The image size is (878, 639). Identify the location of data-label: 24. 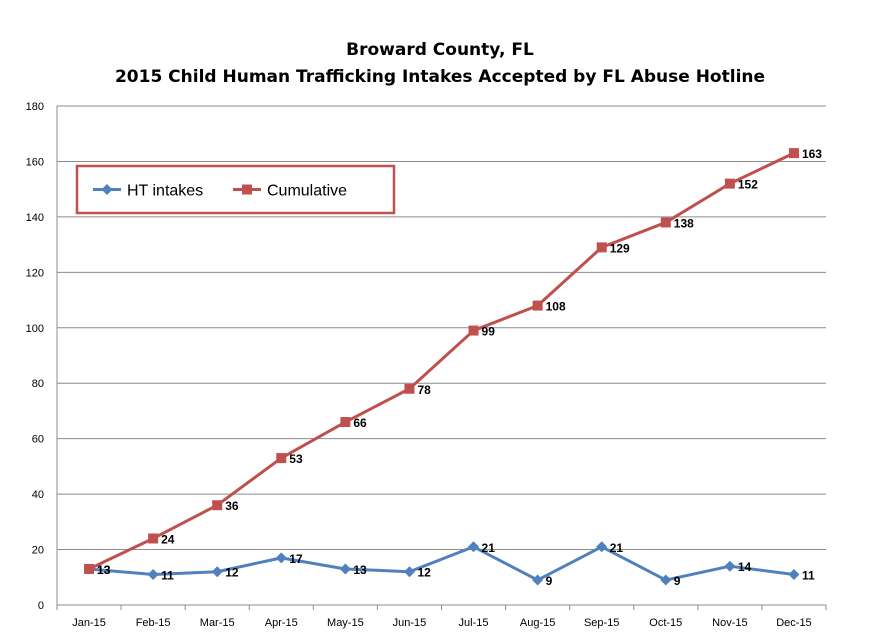
(168, 539).